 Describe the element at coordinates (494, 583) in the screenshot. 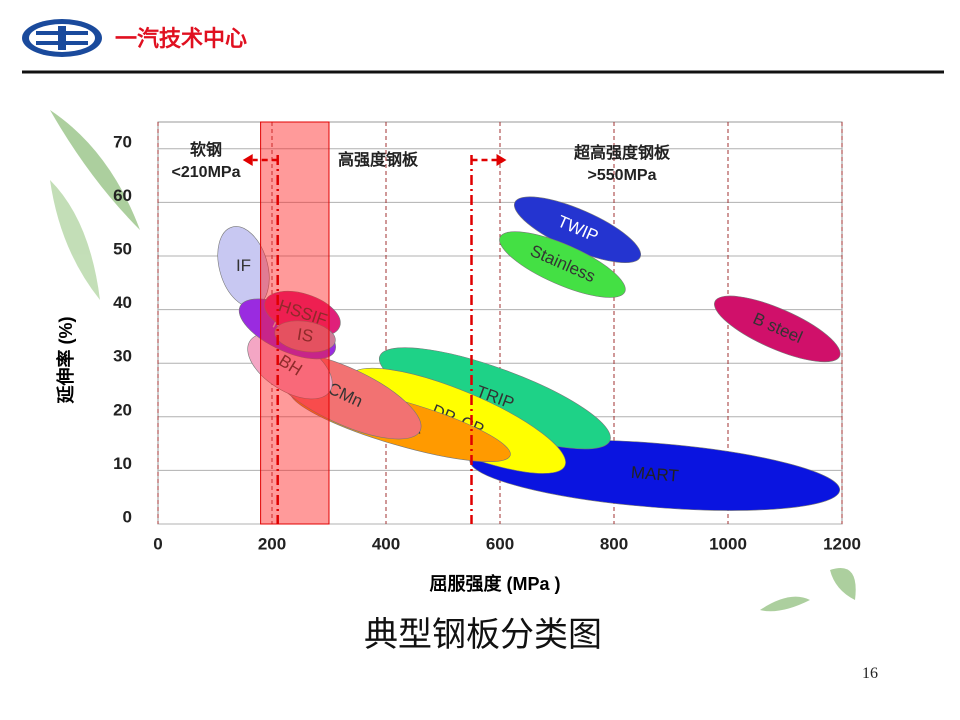

I see `x-axis-label: 屈服强度 (MPa )` at that location.